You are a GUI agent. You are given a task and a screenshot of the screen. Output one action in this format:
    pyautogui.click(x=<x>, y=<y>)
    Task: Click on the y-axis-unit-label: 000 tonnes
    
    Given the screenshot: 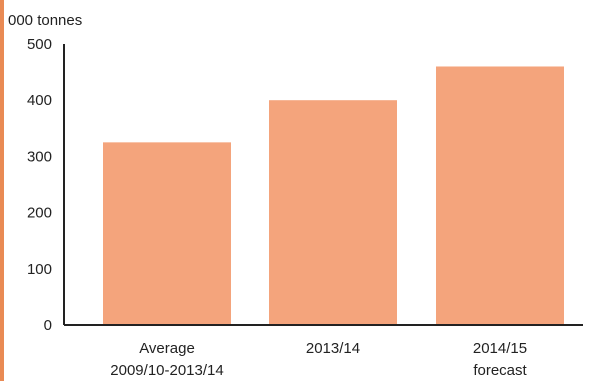 What is the action you would take?
    pyautogui.click(x=45, y=20)
    